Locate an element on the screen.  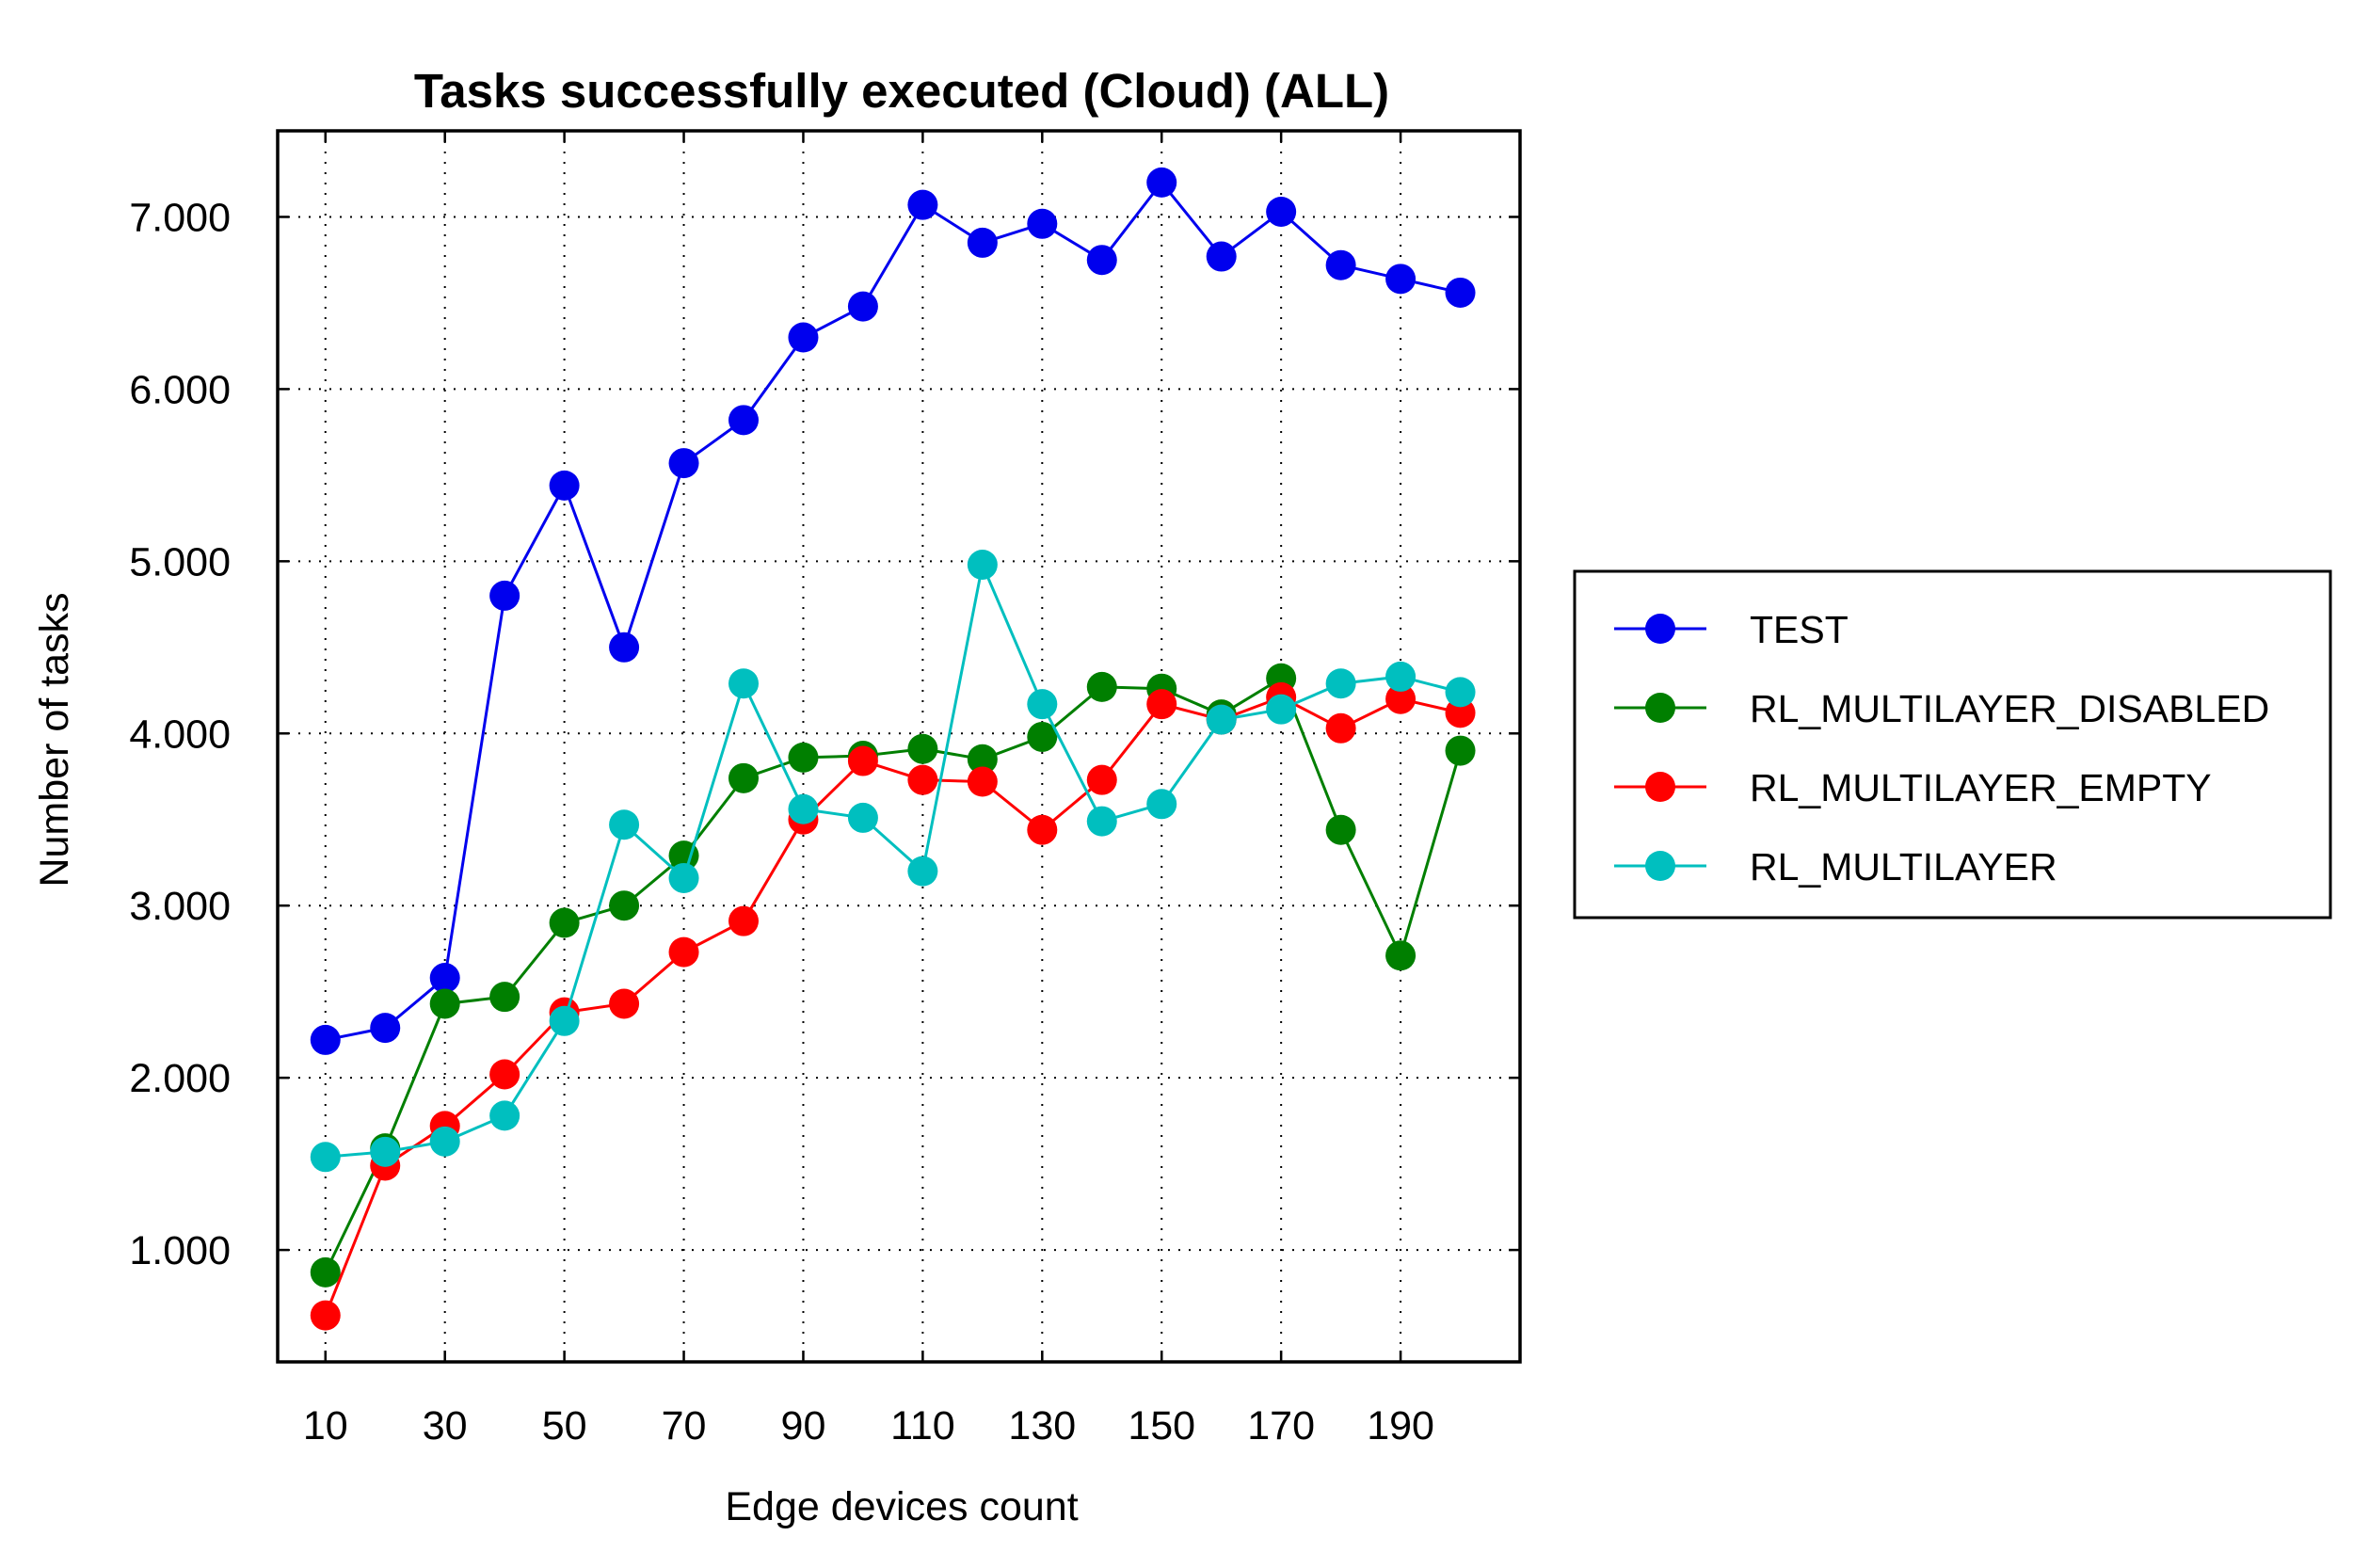
x-tick-label: 110 is located at coordinates (923, 1425).